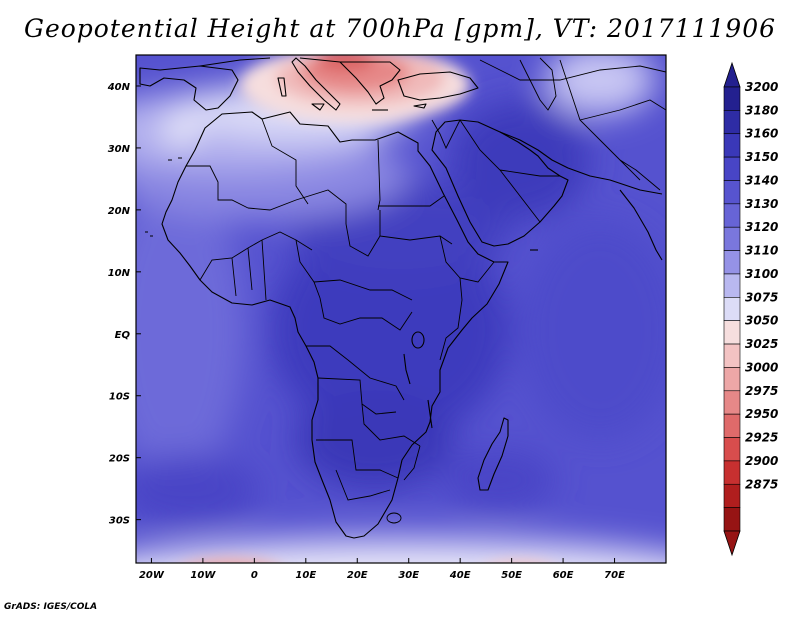 The image size is (800, 618). I want to click on colorbar-label: 2875, so click(761, 484).